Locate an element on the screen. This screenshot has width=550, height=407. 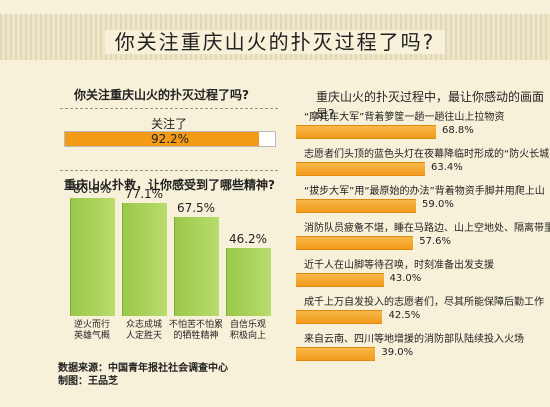
category-line: 人定胜天 is located at coordinates (143, 336).